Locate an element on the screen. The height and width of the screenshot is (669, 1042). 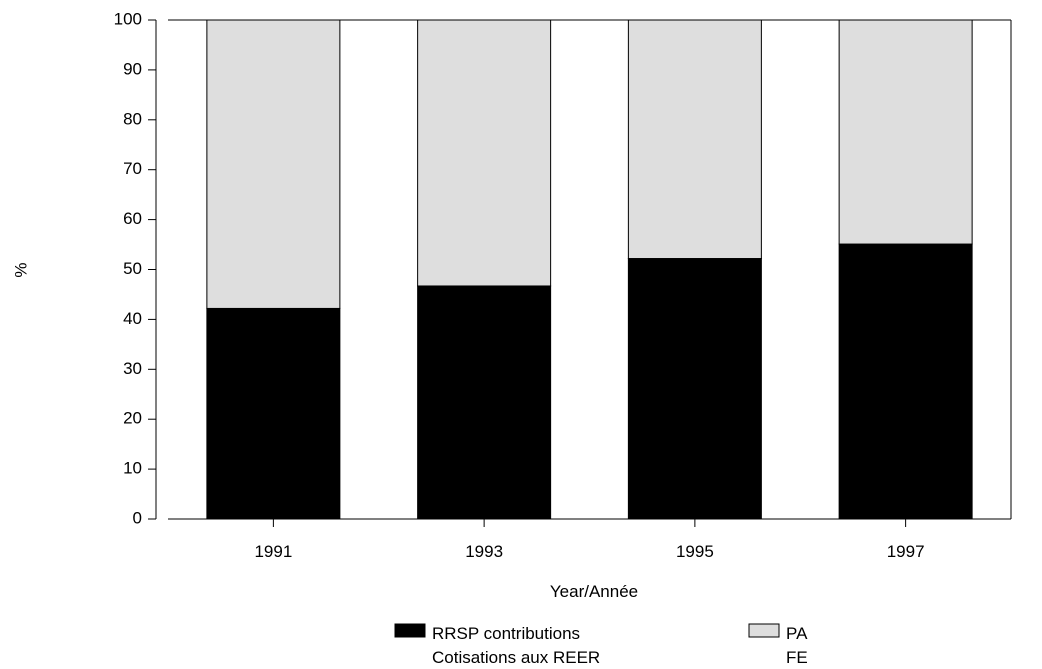
y-tick-label: 0 is located at coordinates (137, 517).